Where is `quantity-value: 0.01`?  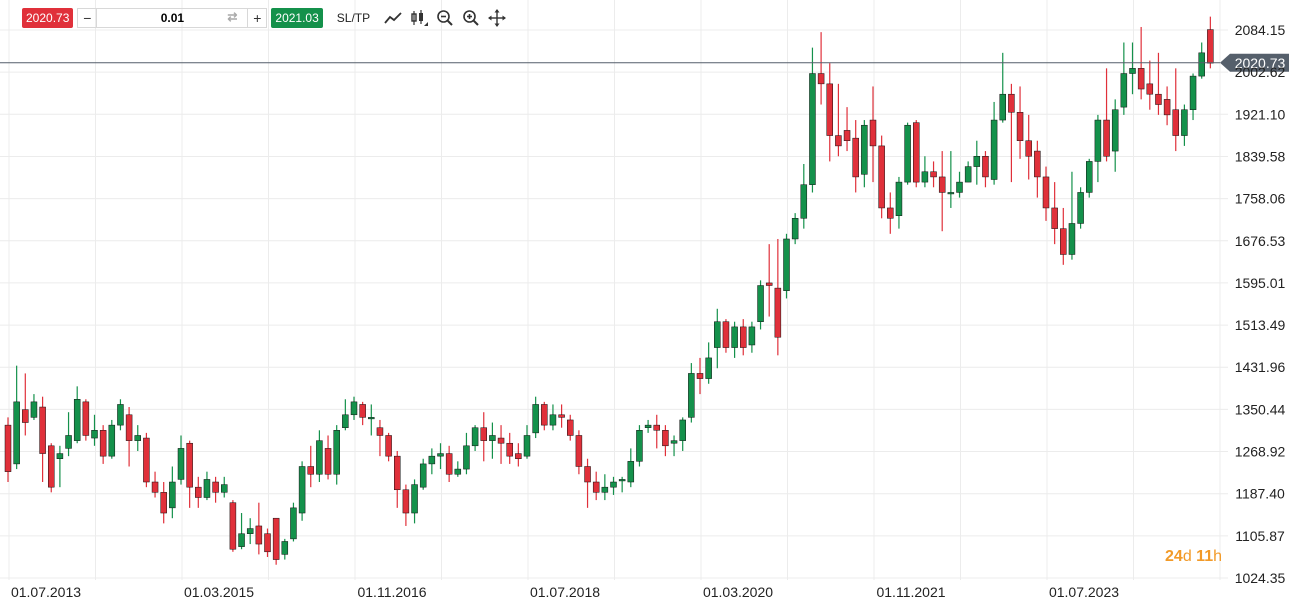 quantity-value: 0.01 is located at coordinates (172, 18).